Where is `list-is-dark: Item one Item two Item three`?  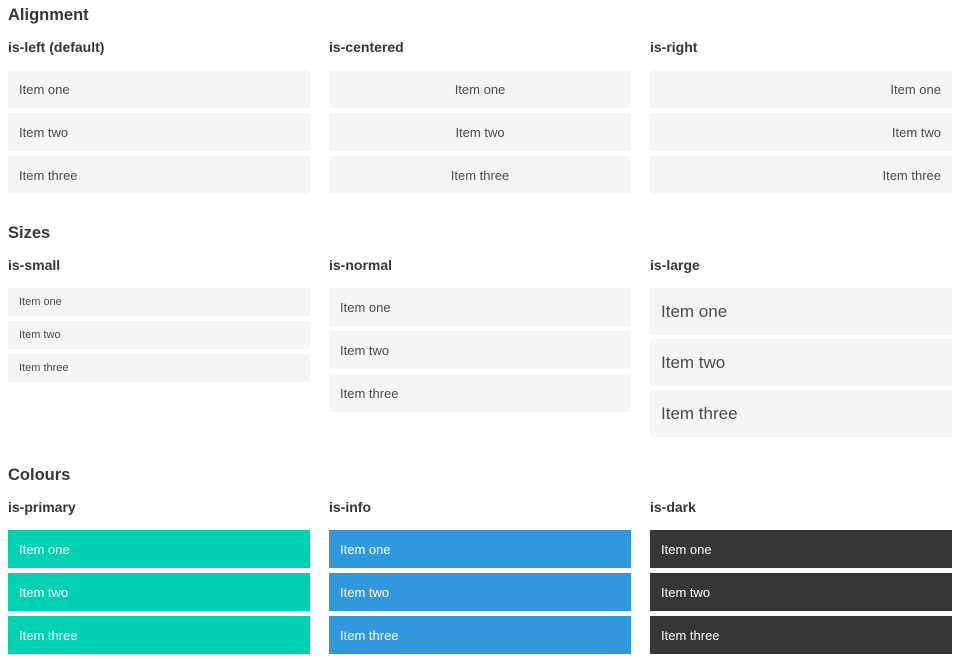
list-is-dark: Item one Item two Item three is located at coordinates (801, 592).